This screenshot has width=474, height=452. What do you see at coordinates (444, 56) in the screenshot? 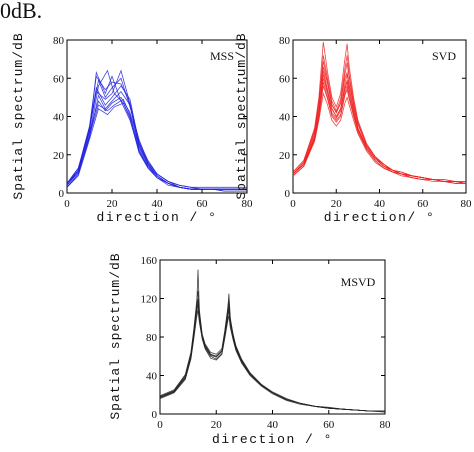
I see `svd-legend-label: SVD` at bounding box center [444, 56].